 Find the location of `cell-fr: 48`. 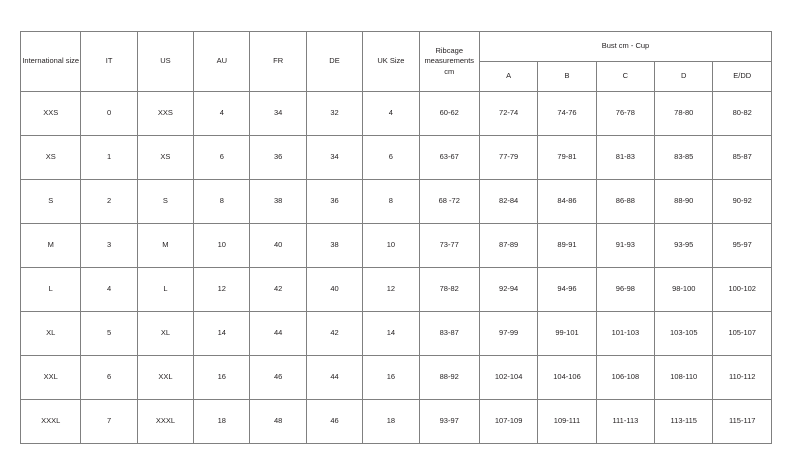

cell-fr: 48 is located at coordinates (278, 421).